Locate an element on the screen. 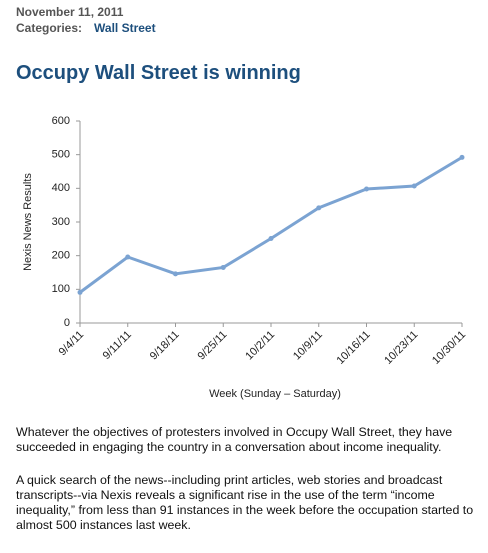 The width and height of the screenshot is (488, 553). y-tick-label: 200 is located at coordinates (61, 256).